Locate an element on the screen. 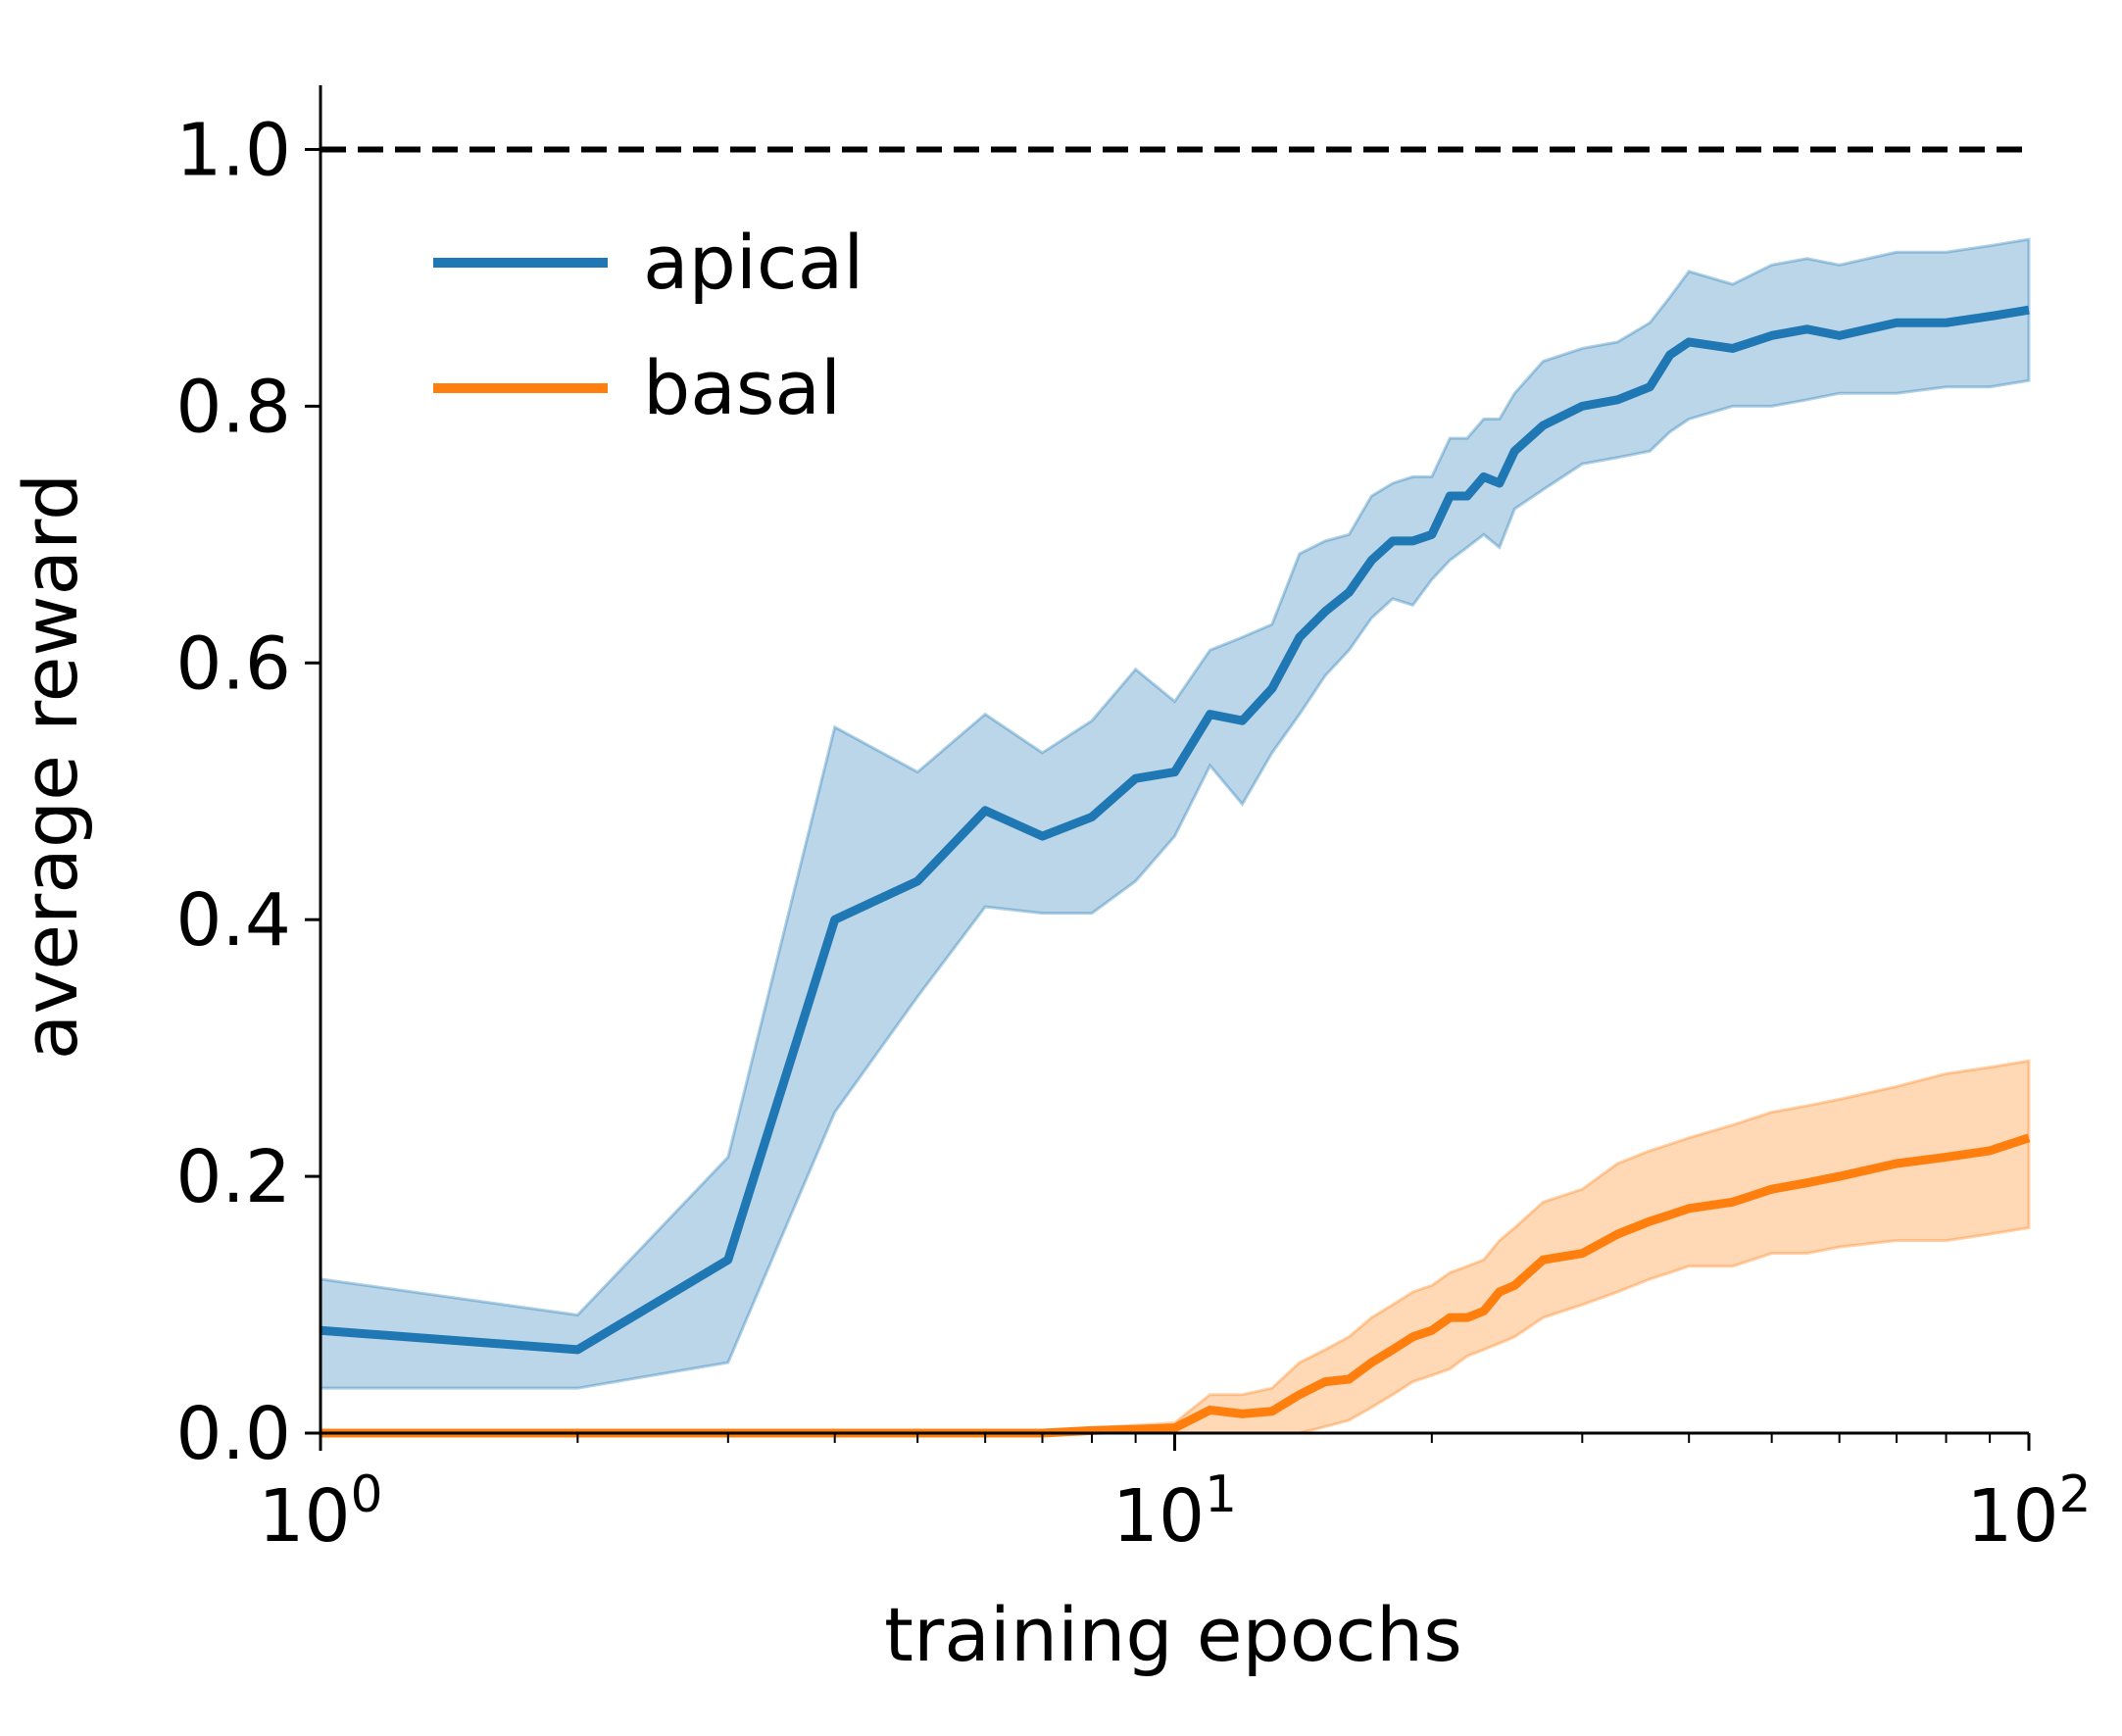 The image size is (2122, 1736). y-tick-label: 0.4 is located at coordinates (233, 921).